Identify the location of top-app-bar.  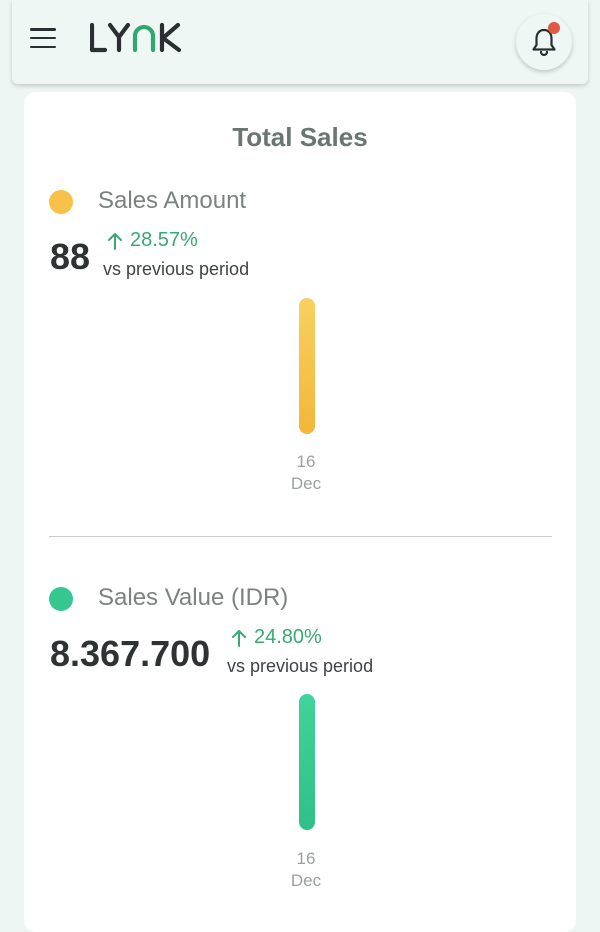
(300, 42).